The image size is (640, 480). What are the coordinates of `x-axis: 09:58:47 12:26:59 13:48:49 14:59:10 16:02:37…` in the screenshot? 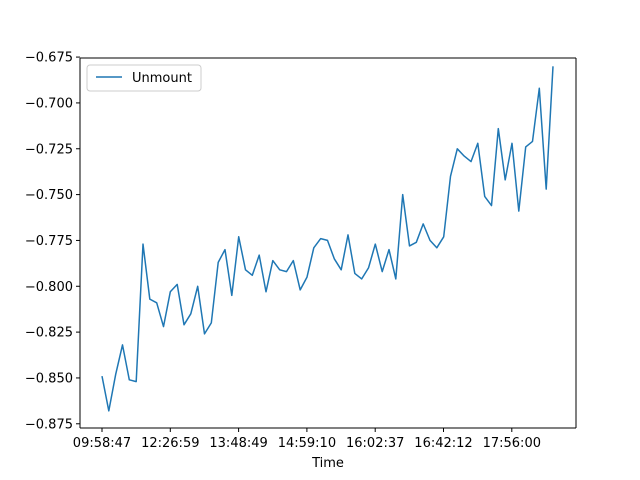 It's located at (307, 439).